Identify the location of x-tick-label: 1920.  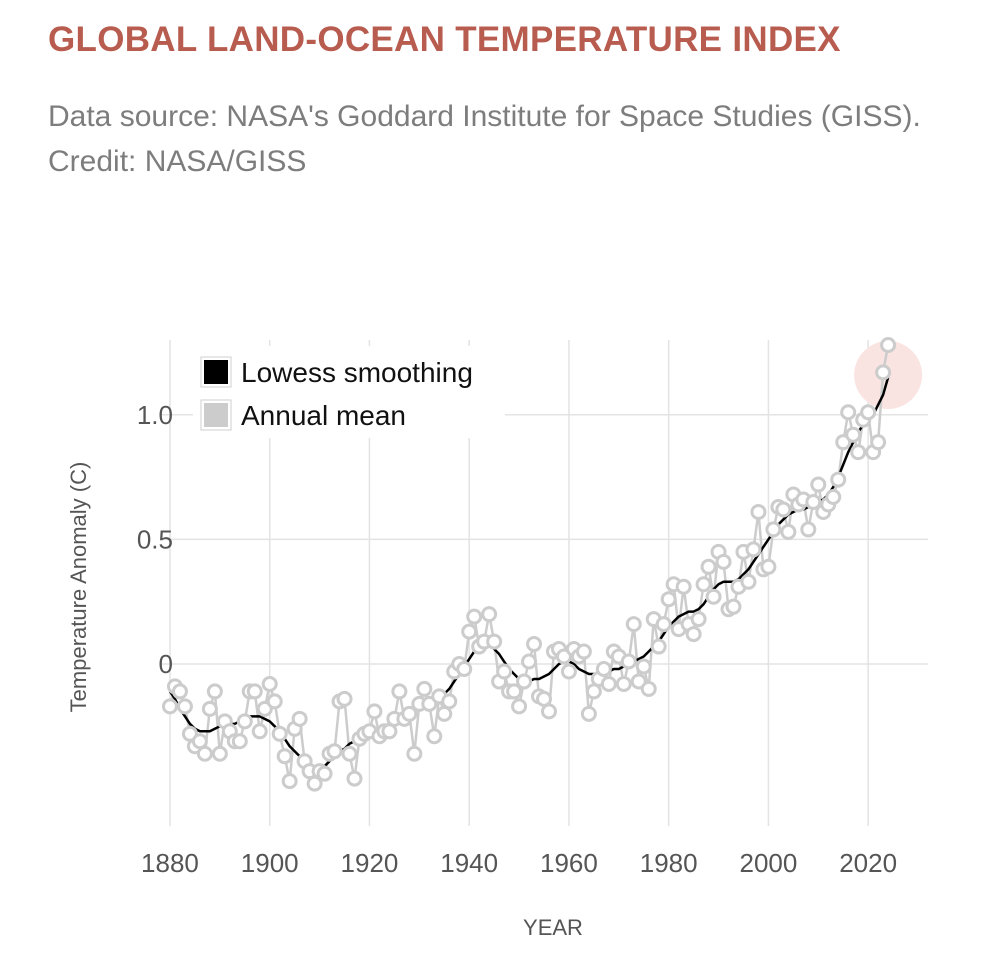
(370, 863).